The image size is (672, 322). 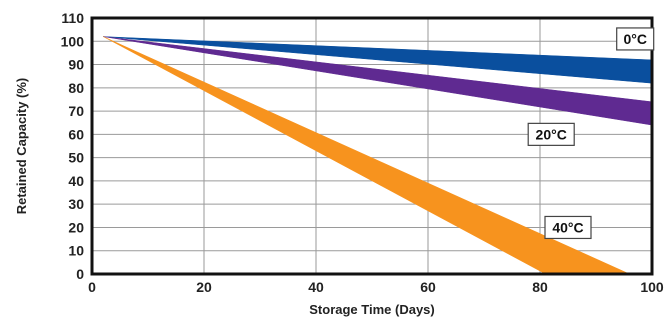 I want to click on y-tick-label: 60, so click(x=76, y=134).